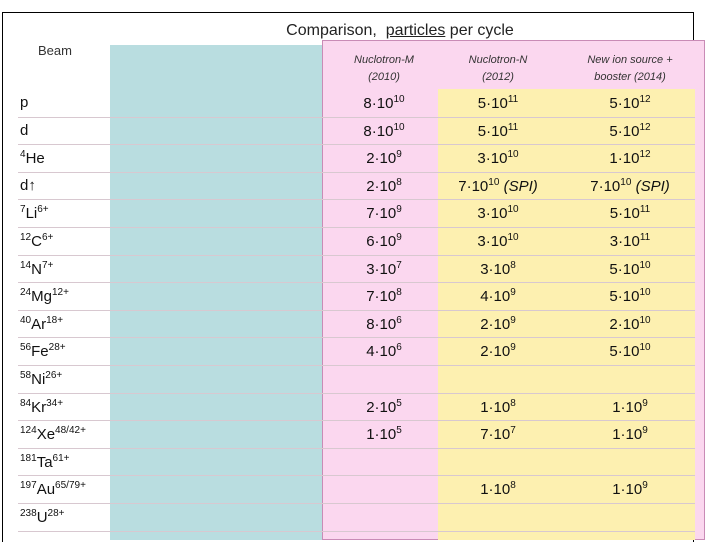  I want to click on mass-number: 12, so click(26, 237).